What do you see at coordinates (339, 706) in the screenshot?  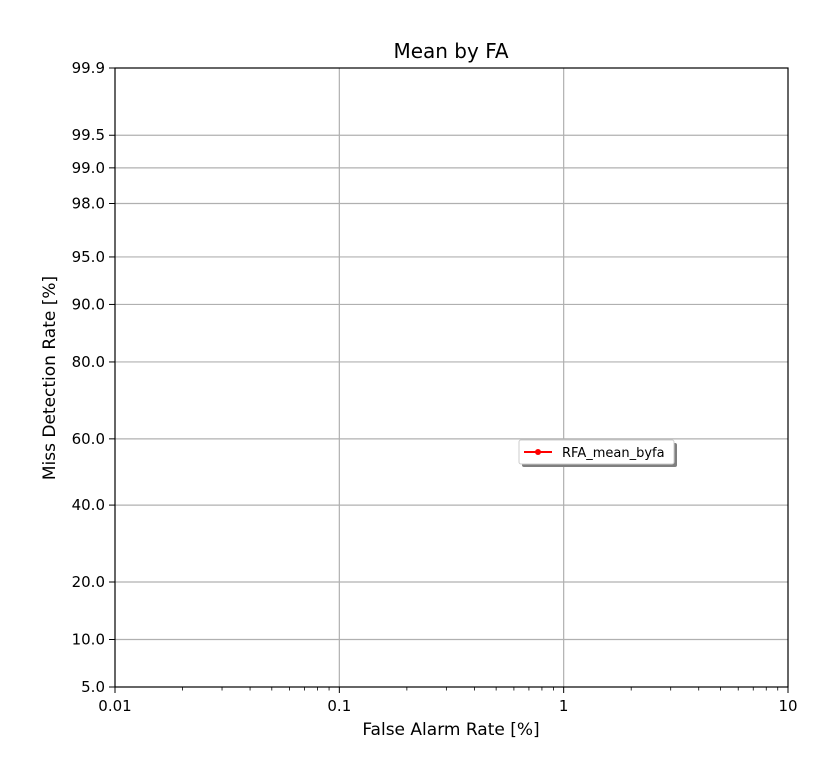 I see `x-tick-label: 0.1` at bounding box center [339, 706].